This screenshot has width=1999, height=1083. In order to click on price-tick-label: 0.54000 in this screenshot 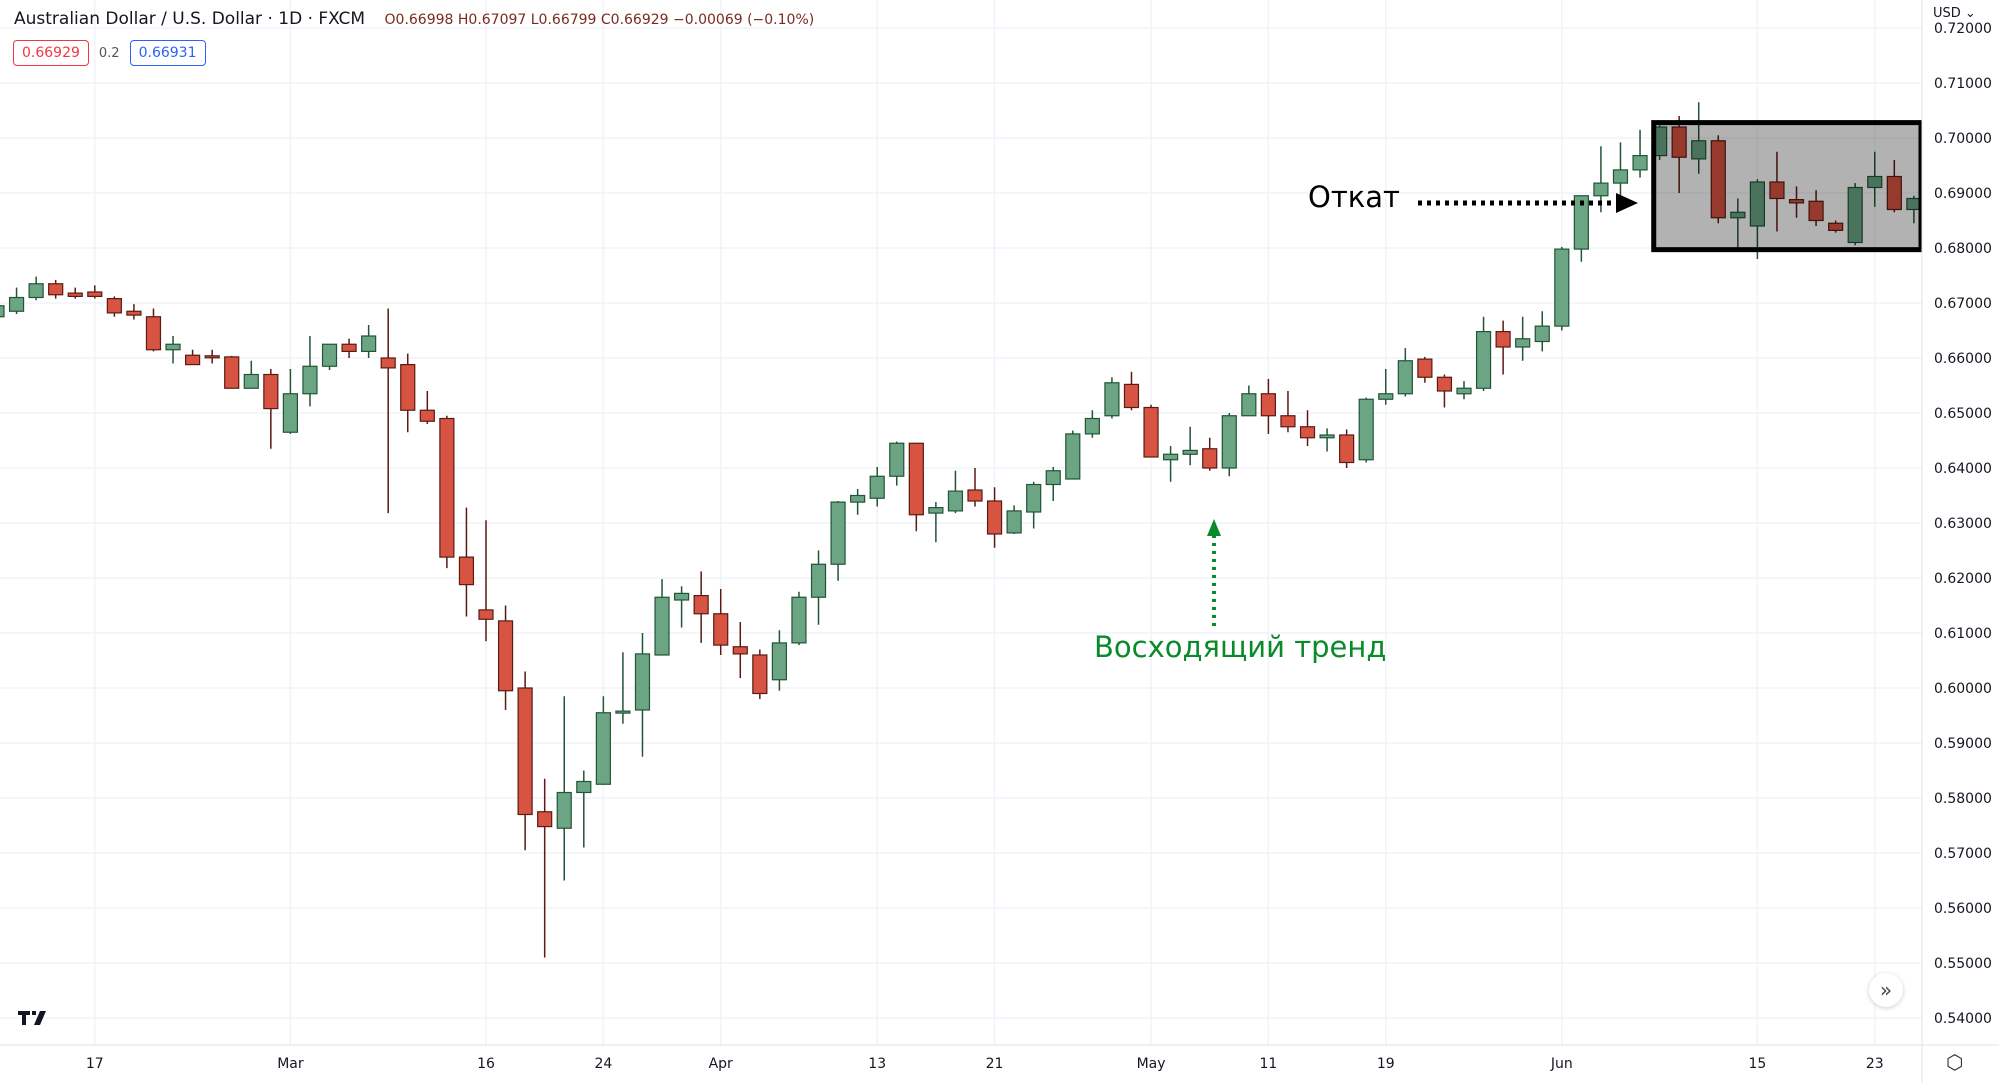, I will do `click(1963, 1019)`.